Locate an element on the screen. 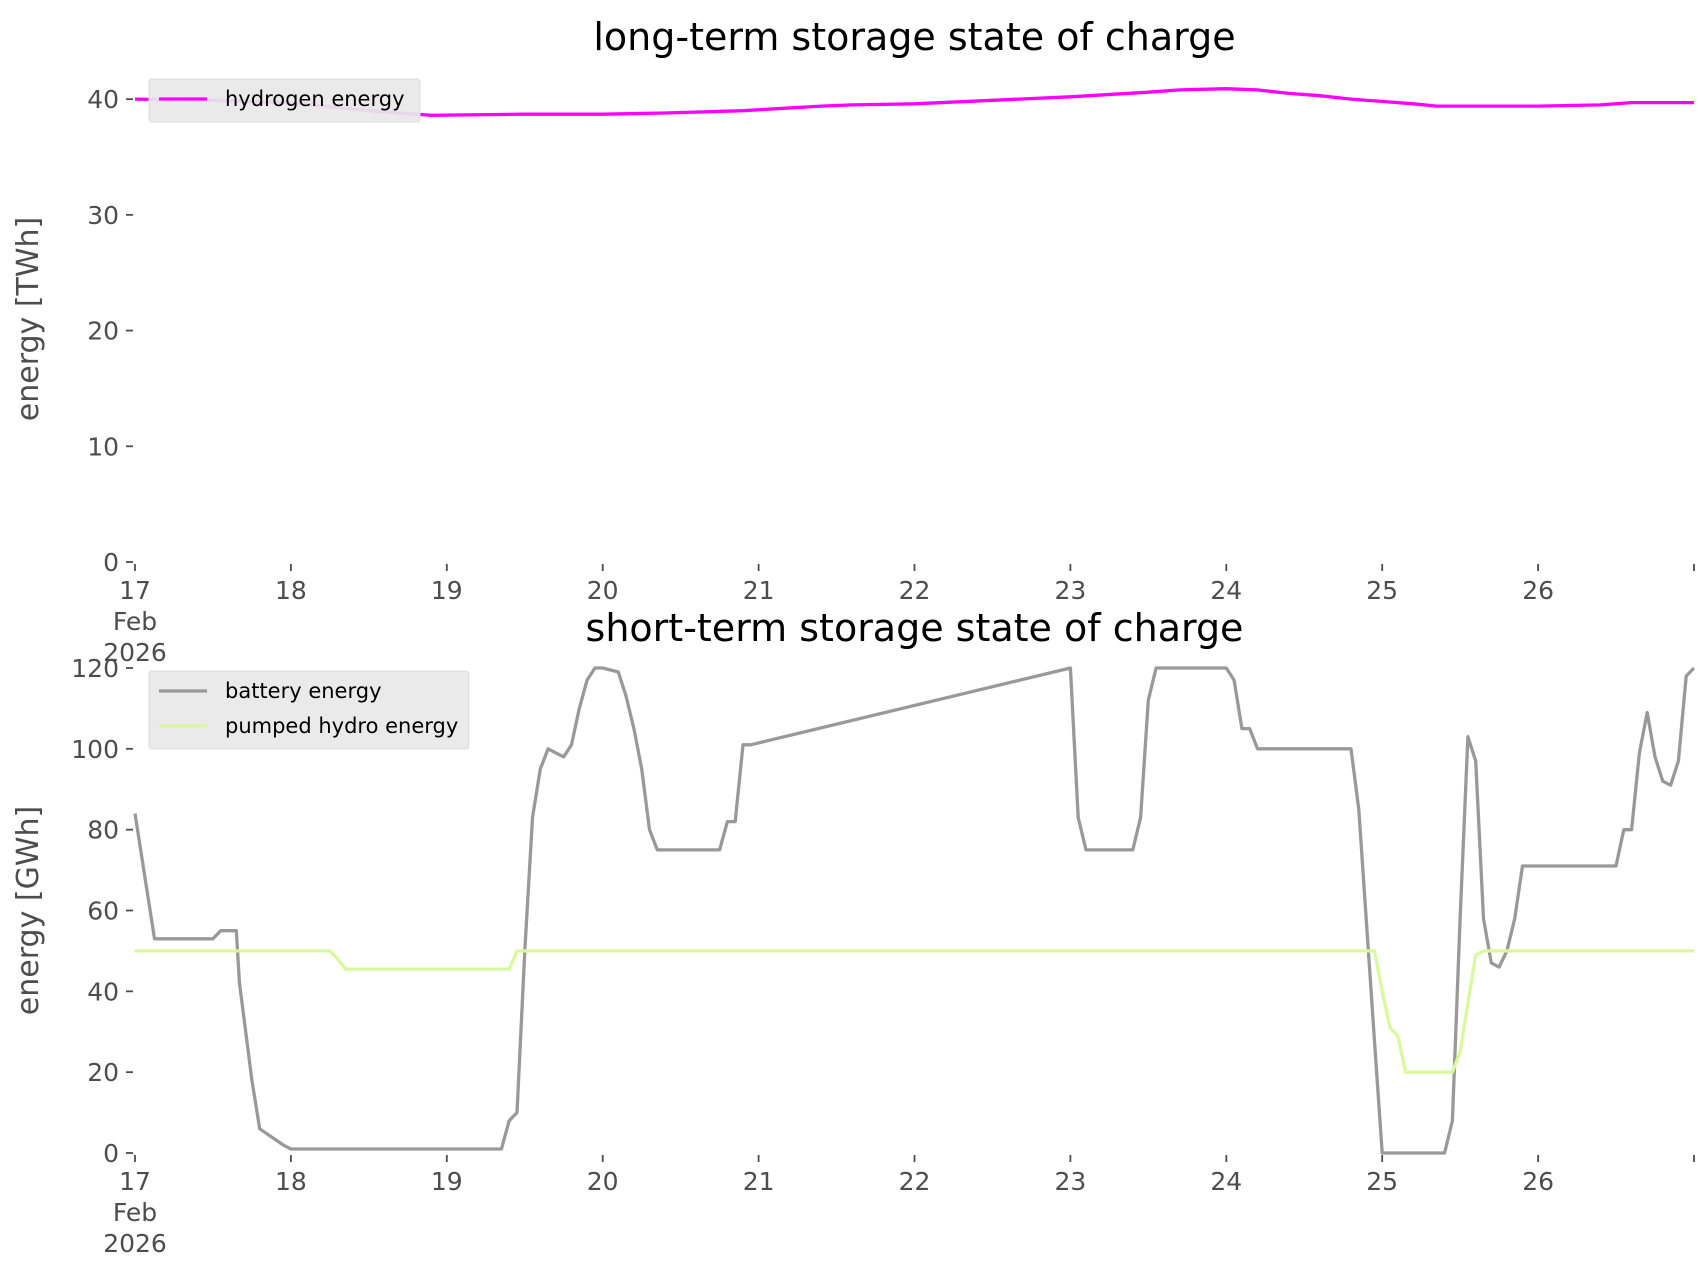 Image resolution: width=1706 pixels, height=1277 pixels. long-term-x-tick-label: 17 Feb 2026 is located at coordinates (135, 621).